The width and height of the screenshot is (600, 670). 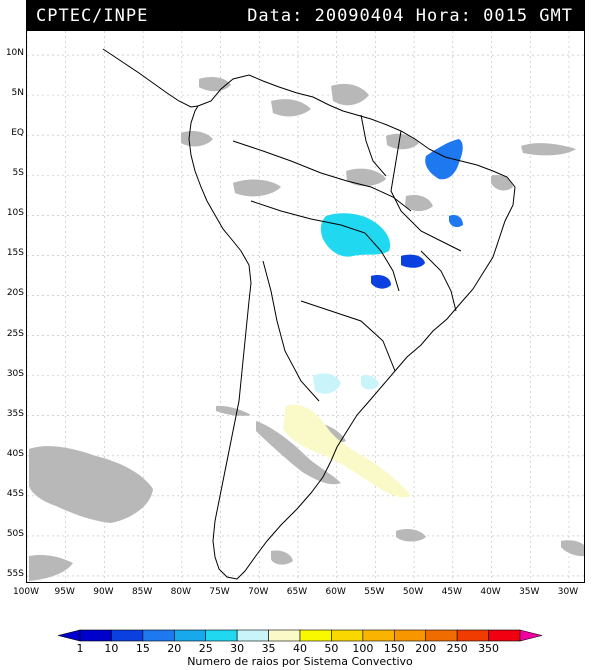 What do you see at coordinates (26, 592) in the screenshot?
I see `longitude-label: 100W` at bounding box center [26, 592].